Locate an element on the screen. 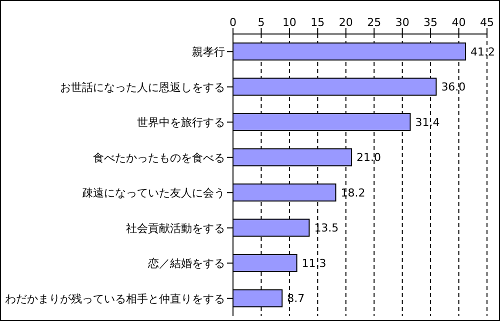 The width and height of the screenshot is (500, 321). x-tick-label: 30 is located at coordinates (402, 22).